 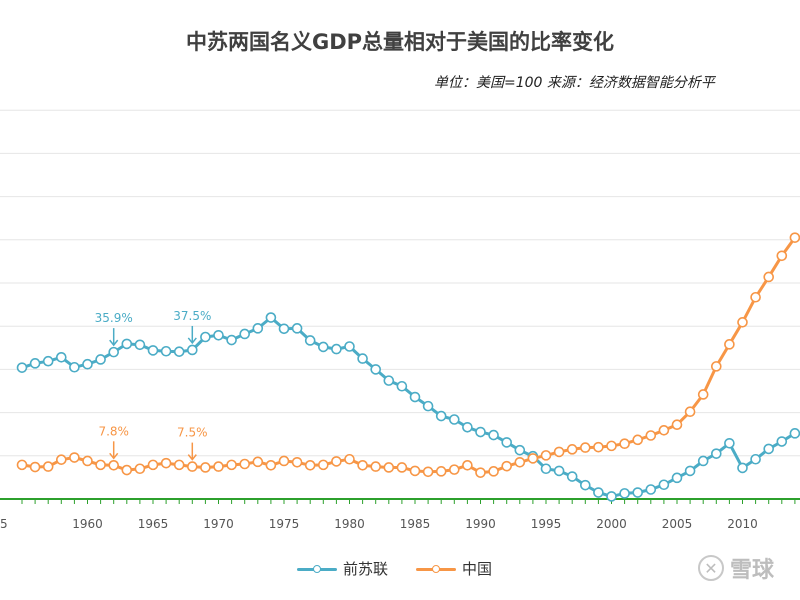 I want to click on legend-item-china: 中国, so click(x=454, y=568).